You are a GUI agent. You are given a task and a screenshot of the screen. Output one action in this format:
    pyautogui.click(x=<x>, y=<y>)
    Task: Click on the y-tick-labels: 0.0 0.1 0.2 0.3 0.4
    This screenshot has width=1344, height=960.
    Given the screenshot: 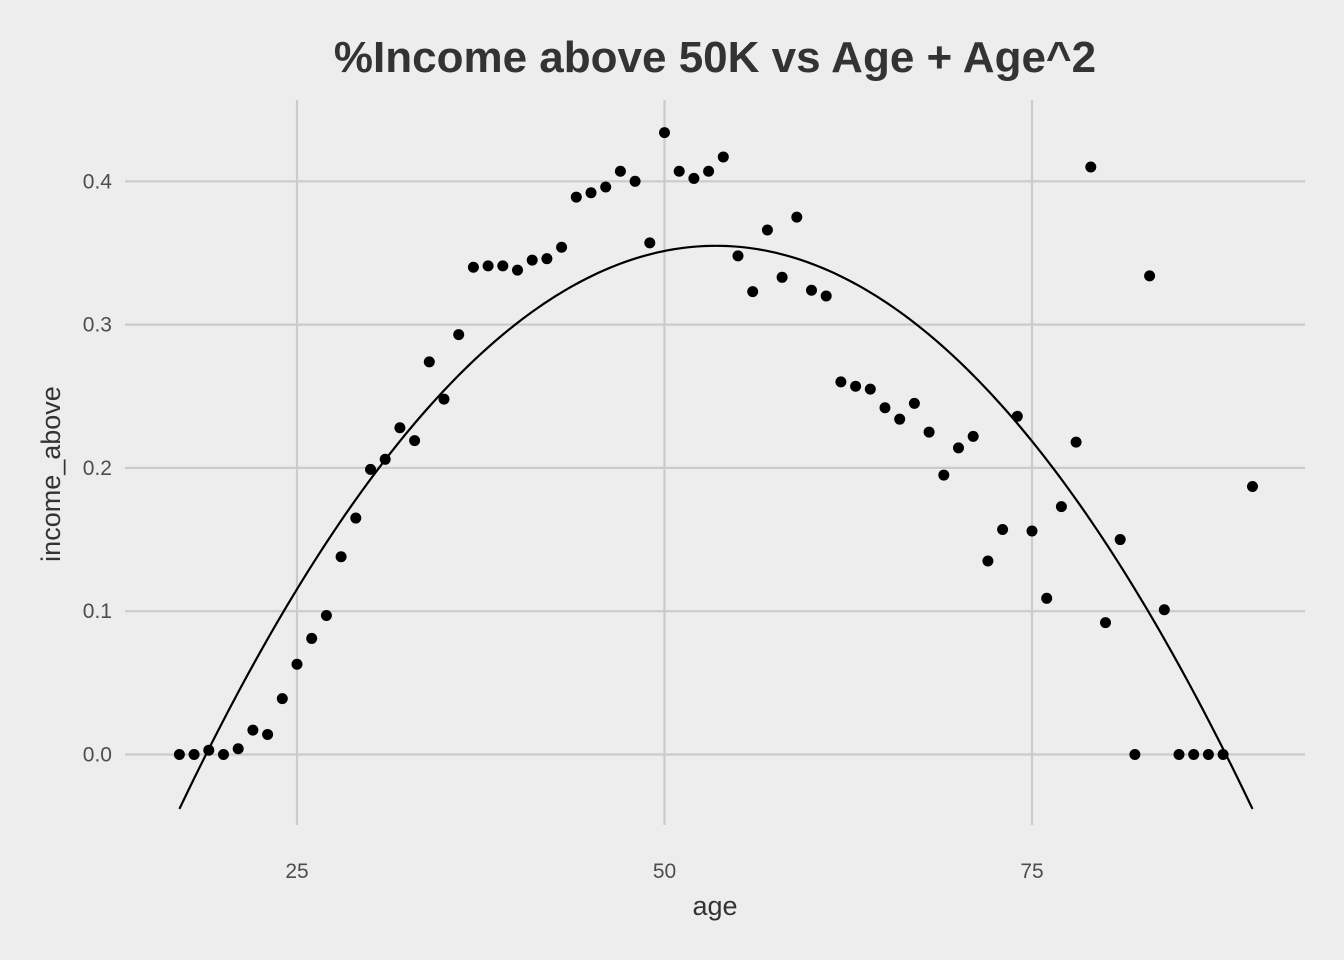 What is the action you would take?
    pyautogui.click(x=98, y=468)
    